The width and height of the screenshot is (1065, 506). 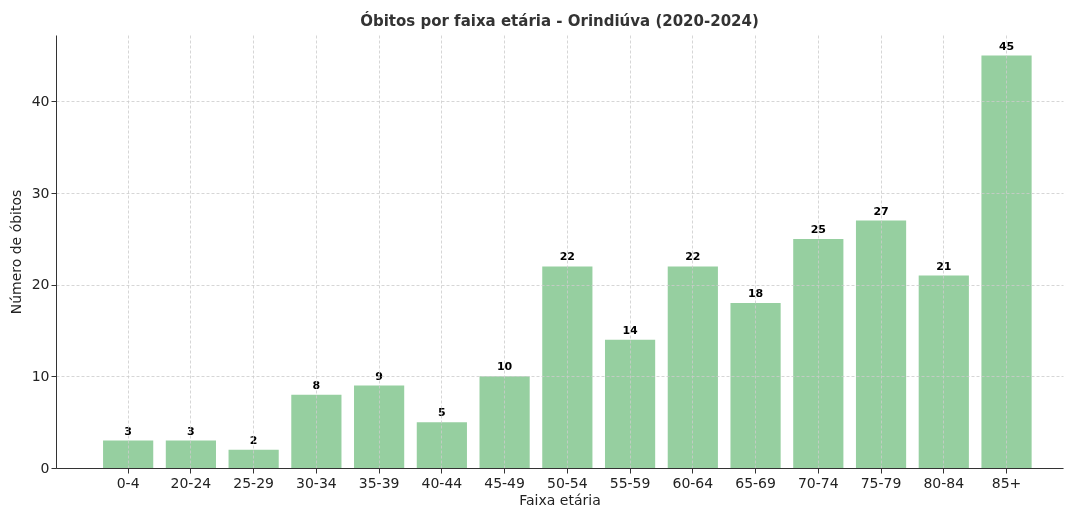 I want to click on data-label: 10, so click(x=504, y=367).